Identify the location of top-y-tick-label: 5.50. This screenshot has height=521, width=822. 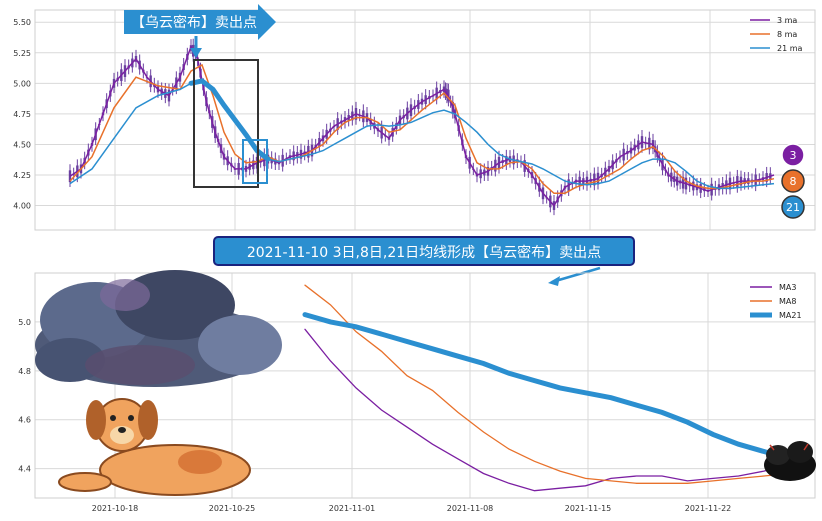
(22, 22).